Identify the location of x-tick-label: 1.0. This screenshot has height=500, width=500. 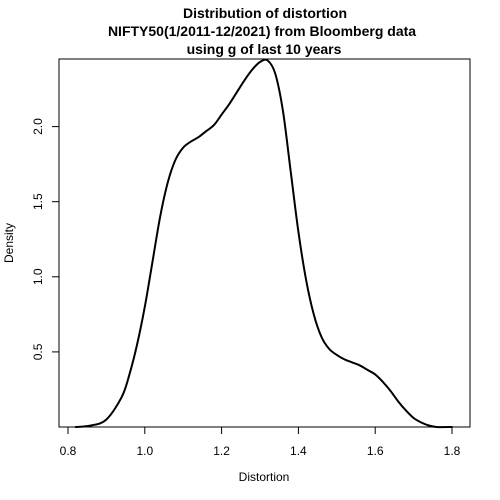
(144, 451).